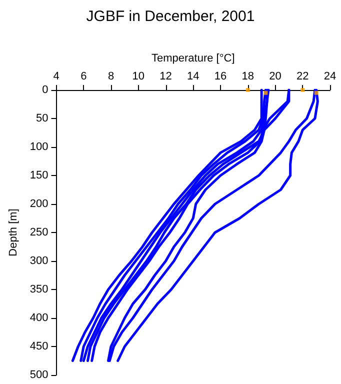 The image size is (341, 384). Describe the element at coordinates (39, 204) in the screenshot. I see `y-tick-label: 200` at that location.